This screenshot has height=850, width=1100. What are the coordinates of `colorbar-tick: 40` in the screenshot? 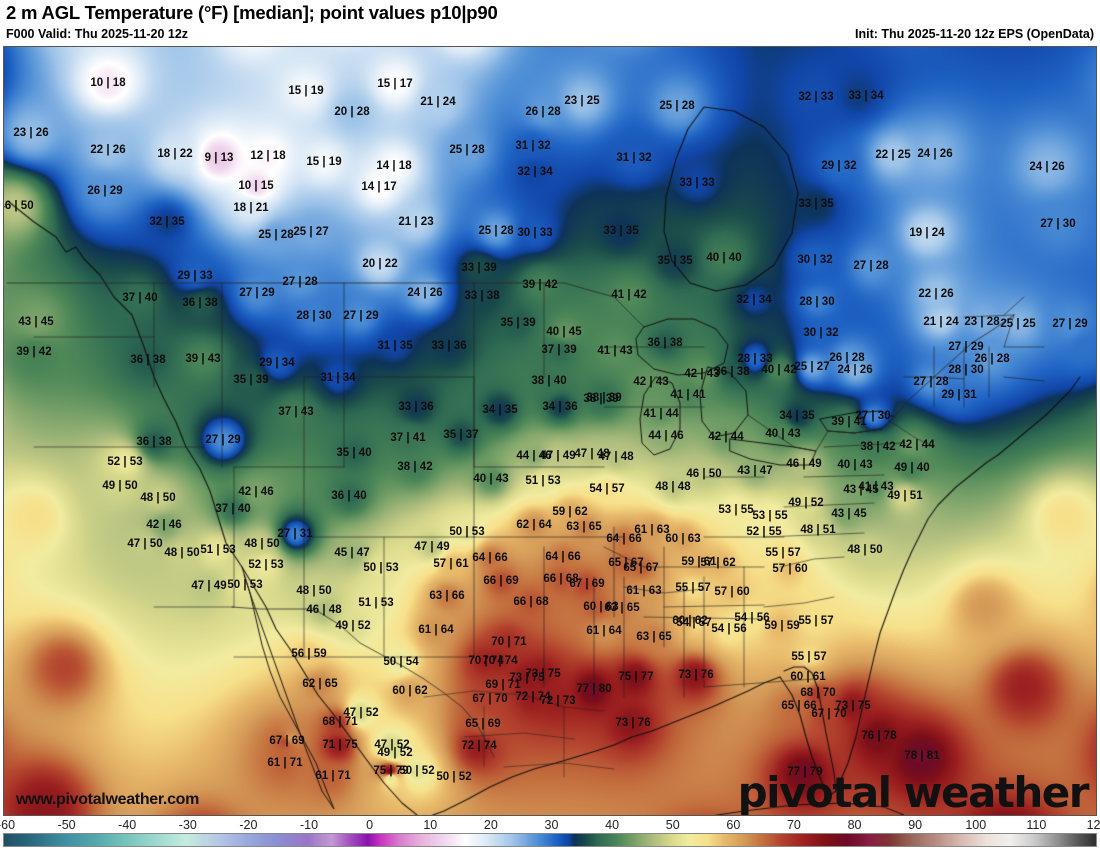 It's located at (612, 825).